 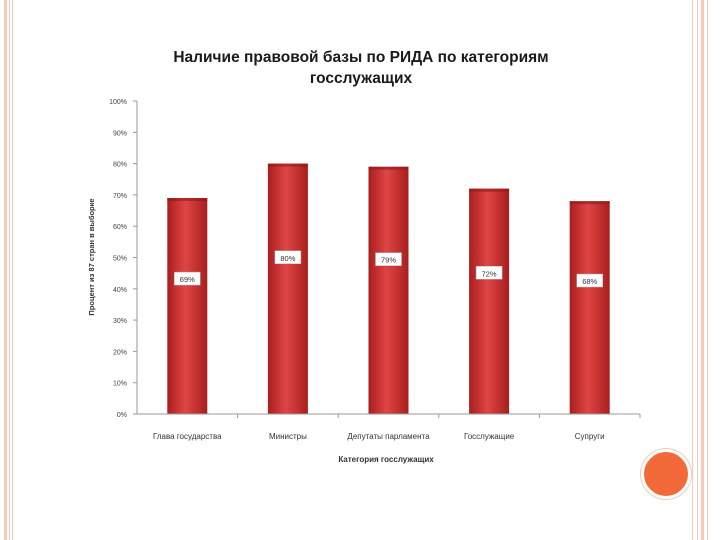 What do you see at coordinates (120, 227) in the screenshot?
I see `y-tick-label: 60%` at bounding box center [120, 227].